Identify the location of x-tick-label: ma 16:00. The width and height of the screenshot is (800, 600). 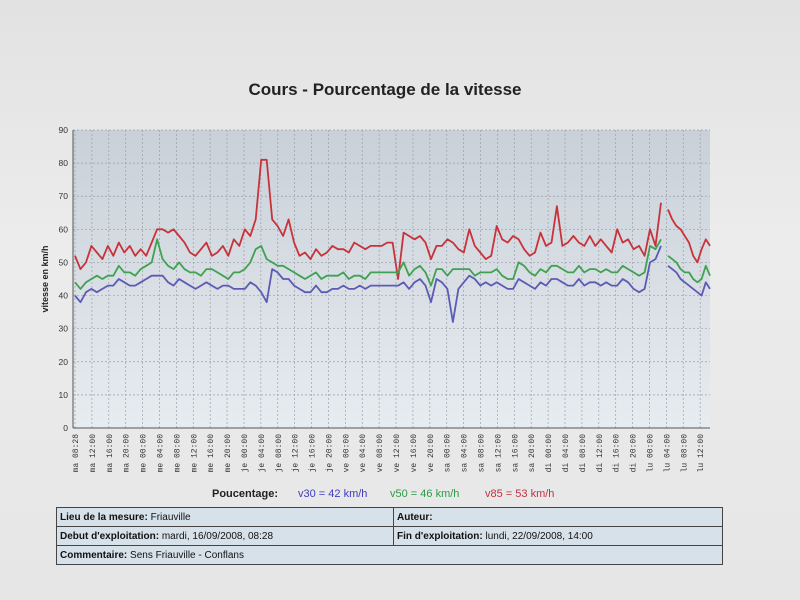
(110, 453).